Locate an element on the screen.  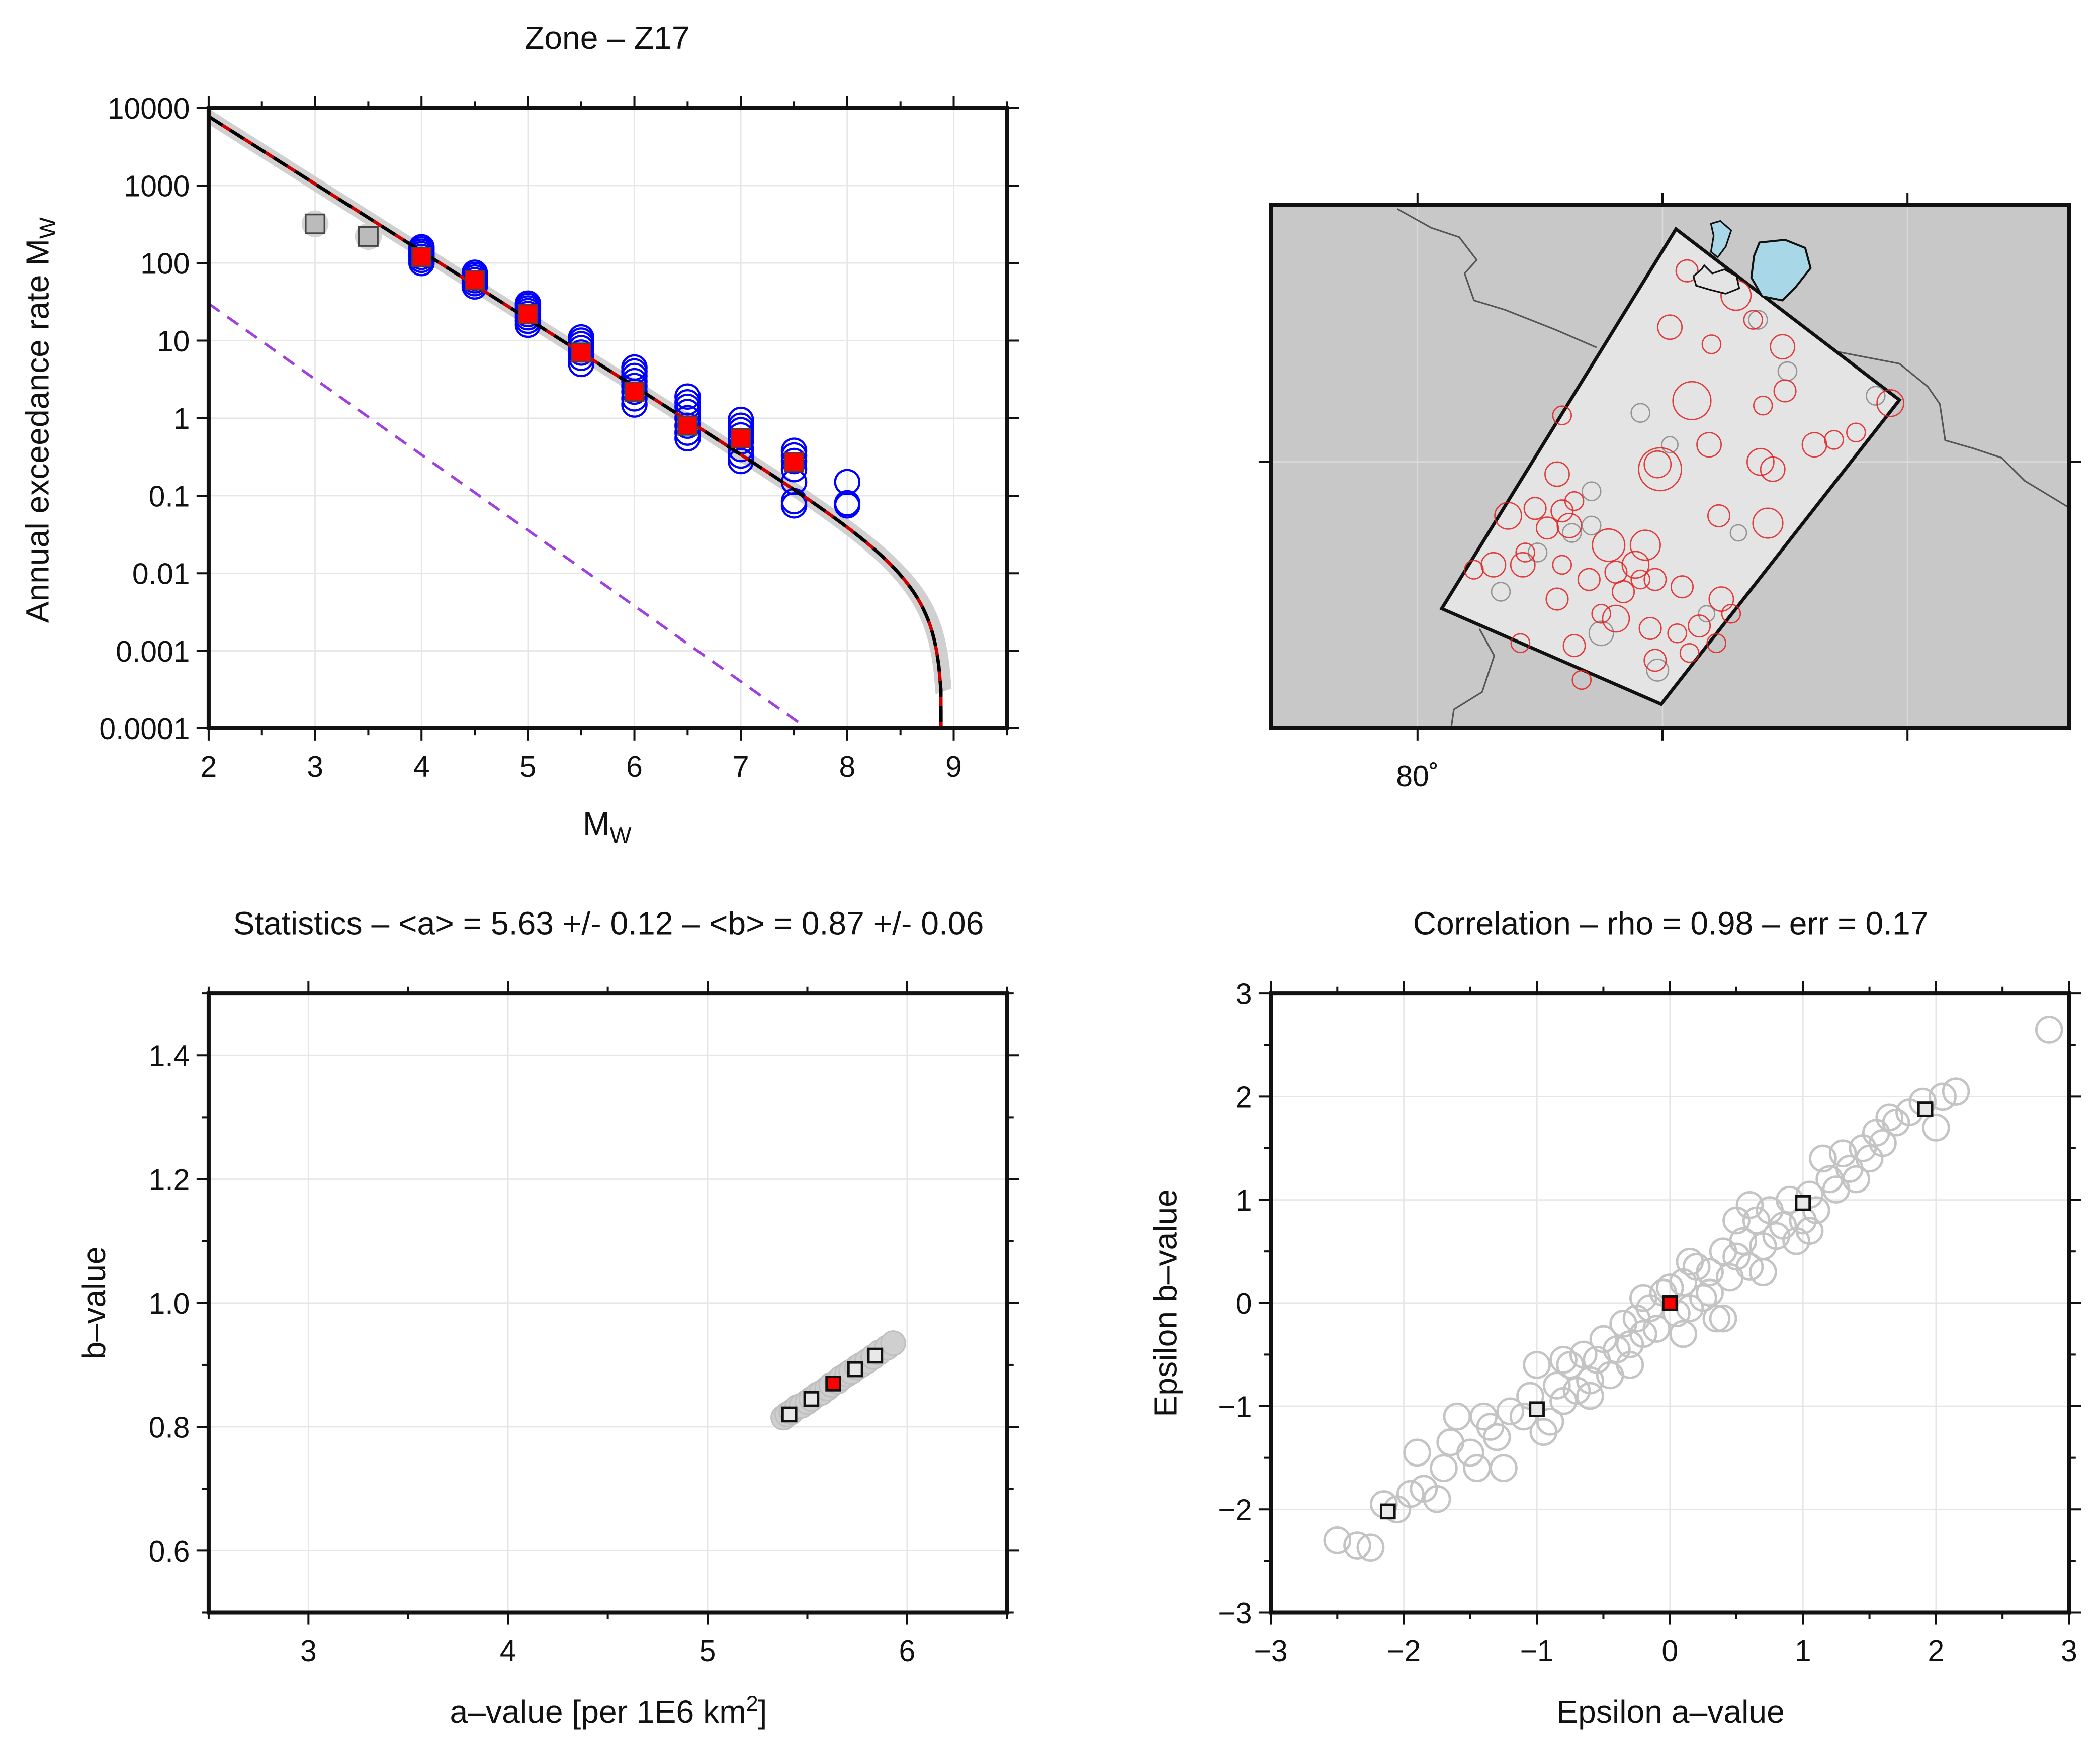
y-tick-label: −1 is located at coordinates (1235, 1407).